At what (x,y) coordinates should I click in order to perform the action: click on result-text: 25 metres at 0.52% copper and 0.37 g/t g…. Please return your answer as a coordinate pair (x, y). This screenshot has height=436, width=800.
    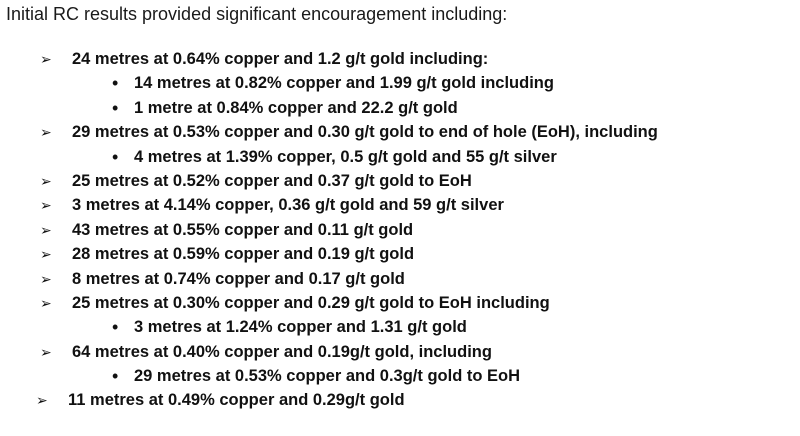
    Looking at the image, I should click on (272, 180).